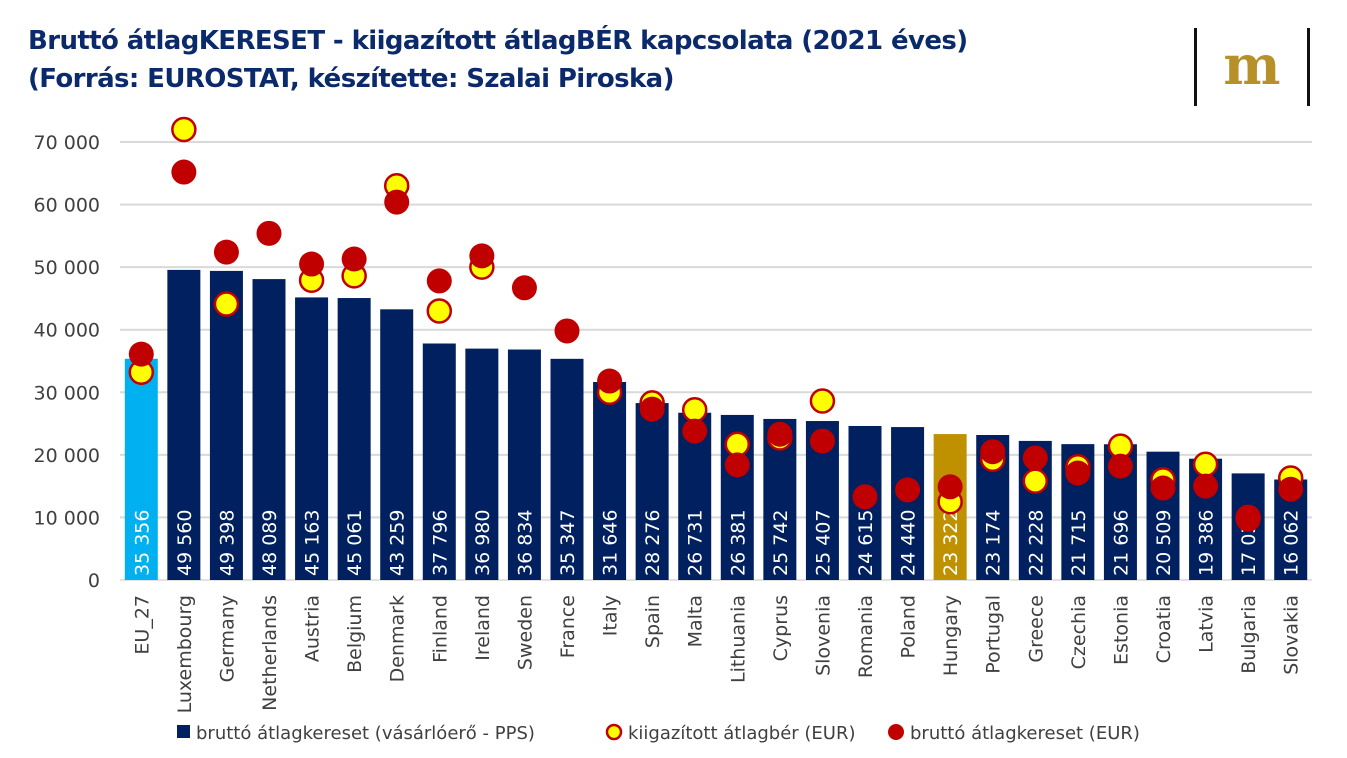 Image resolution: width=1347 pixels, height=758 pixels. I want to click on data-label: 22 228, so click(1036, 543).